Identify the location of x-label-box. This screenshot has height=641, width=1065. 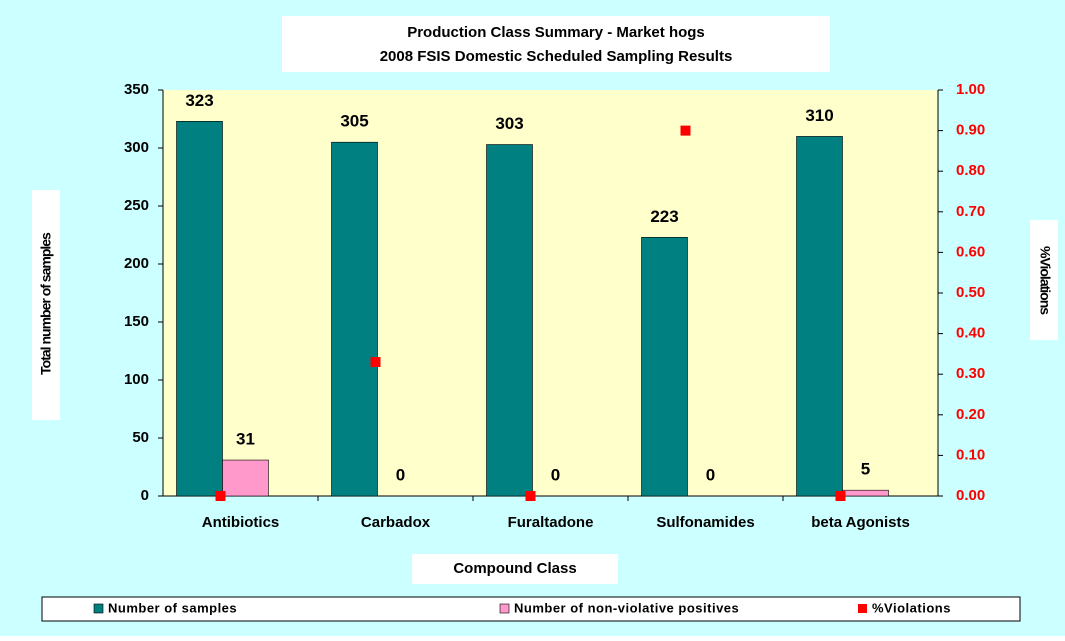
(515, 569).